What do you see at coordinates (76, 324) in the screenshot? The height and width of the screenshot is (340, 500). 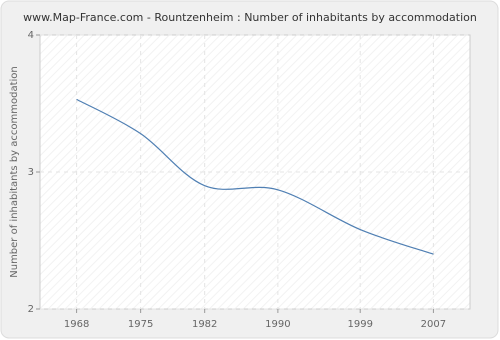 I see `x-tick-label: 1968` at bounding box center [76, 324].